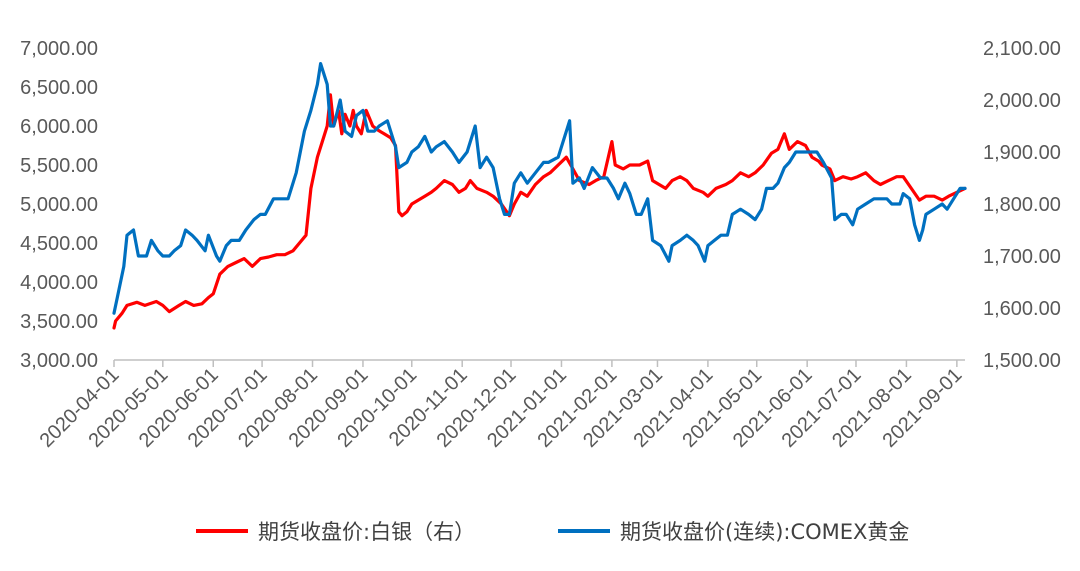 The height and width of the screenshot is (571, 1080). Describe the element at coordinates (59, 49) in the screenshot. I see `y-left-tick-label: 7,000.00` at that location.